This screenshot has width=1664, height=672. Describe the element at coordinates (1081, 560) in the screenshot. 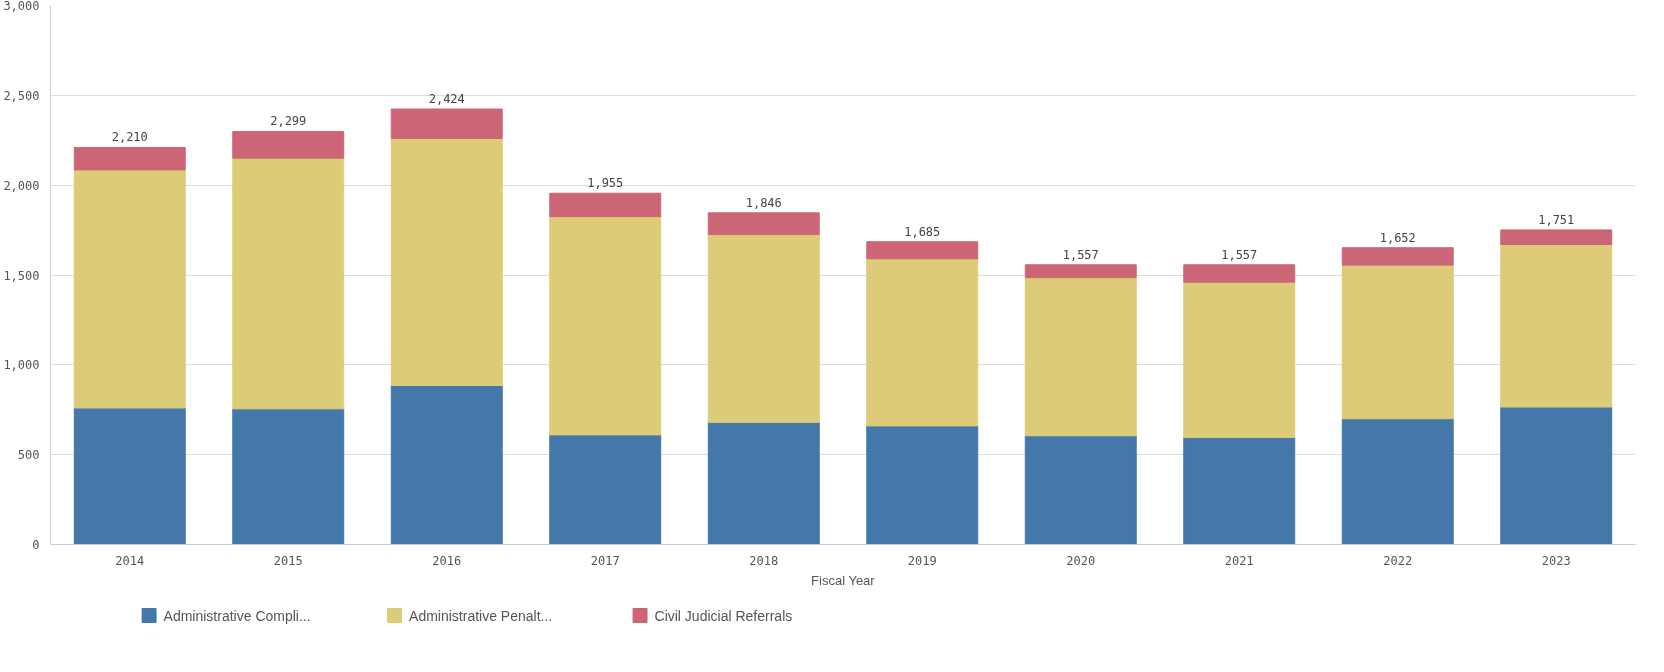

I see `x-tick-label: 2020` at that location.